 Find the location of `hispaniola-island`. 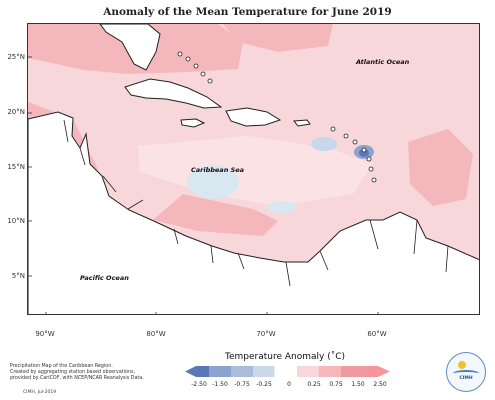

hispaniola-island is located at coordinates (253, 117).